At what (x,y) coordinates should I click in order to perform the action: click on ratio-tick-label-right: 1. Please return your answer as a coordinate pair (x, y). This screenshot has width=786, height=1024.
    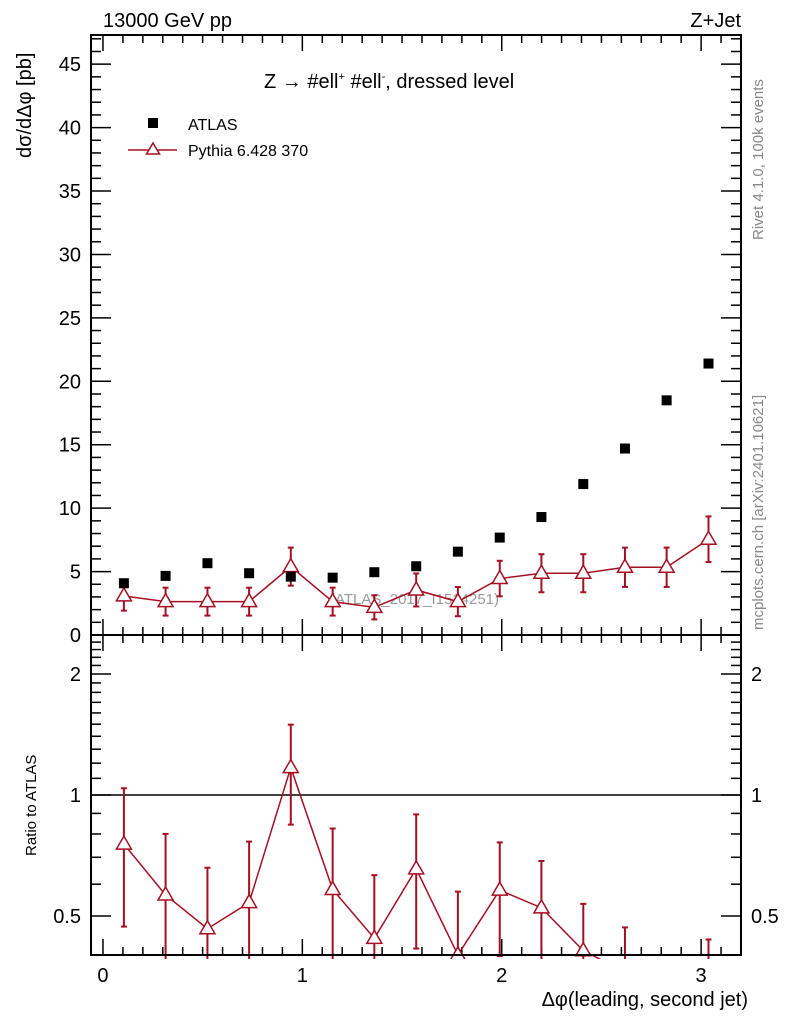
    Looking at the image, I should click on (756, 796).